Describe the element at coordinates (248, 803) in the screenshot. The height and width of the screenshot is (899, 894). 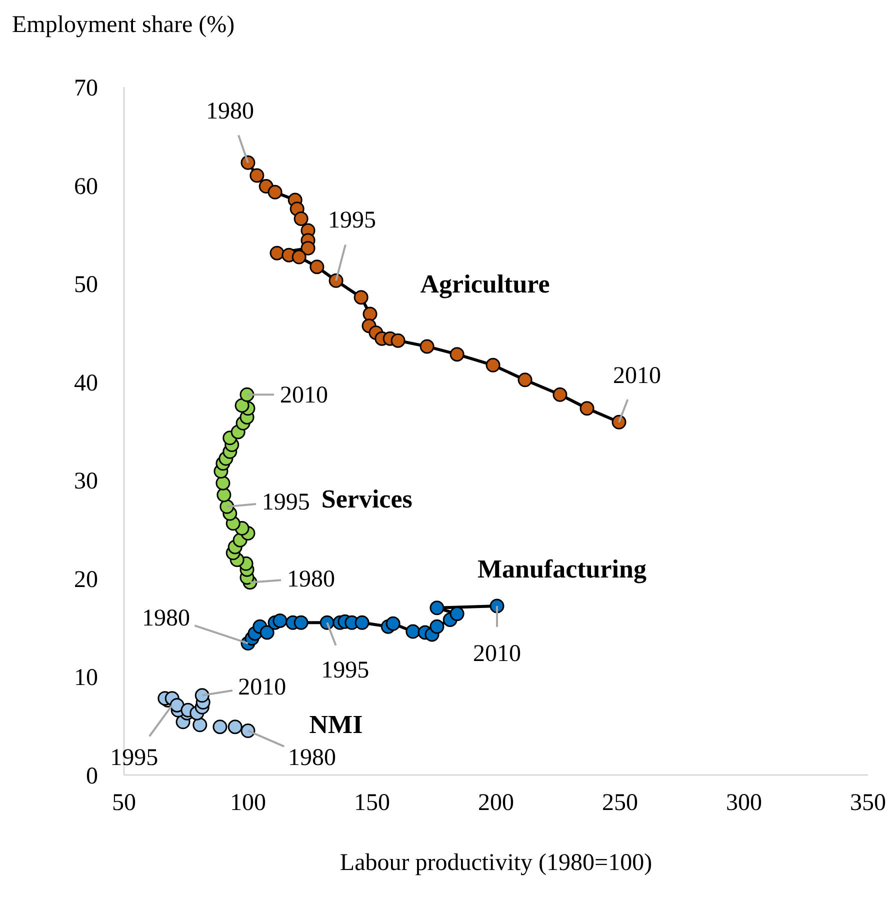
I see `x-tick-label: 100` at that location.